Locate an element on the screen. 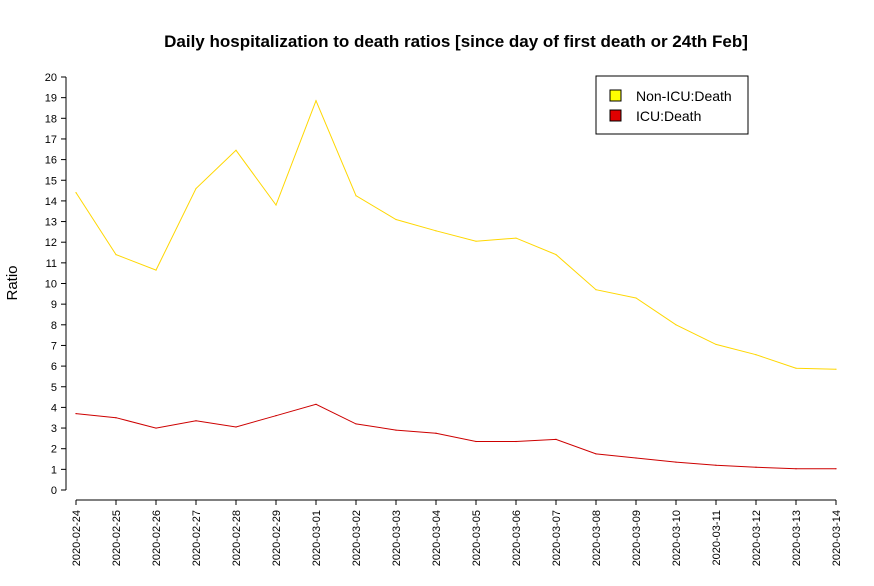 The height and width of the screenshot is (586, 874). x-tick-label: 2020-03-08 is located at coordinates (597, 538).